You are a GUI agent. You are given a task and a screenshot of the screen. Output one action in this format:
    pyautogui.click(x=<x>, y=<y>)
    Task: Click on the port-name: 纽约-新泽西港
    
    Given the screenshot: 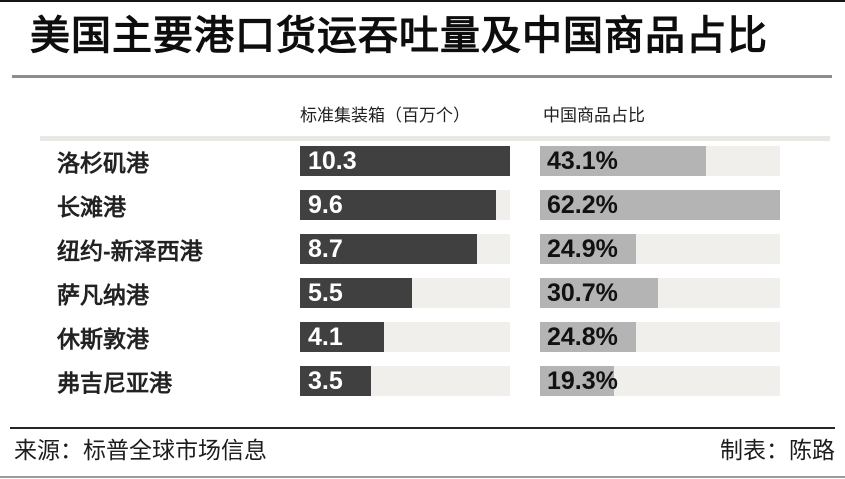 What is the action you would take?
    pyautogui.click(x=130, y=251)
    